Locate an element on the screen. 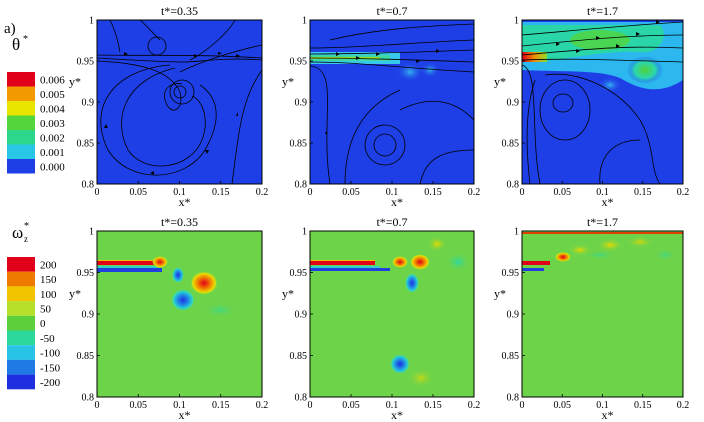 This screenshot has width=704, height=422. theta-field-t035 is located at coordinates (179, 102).